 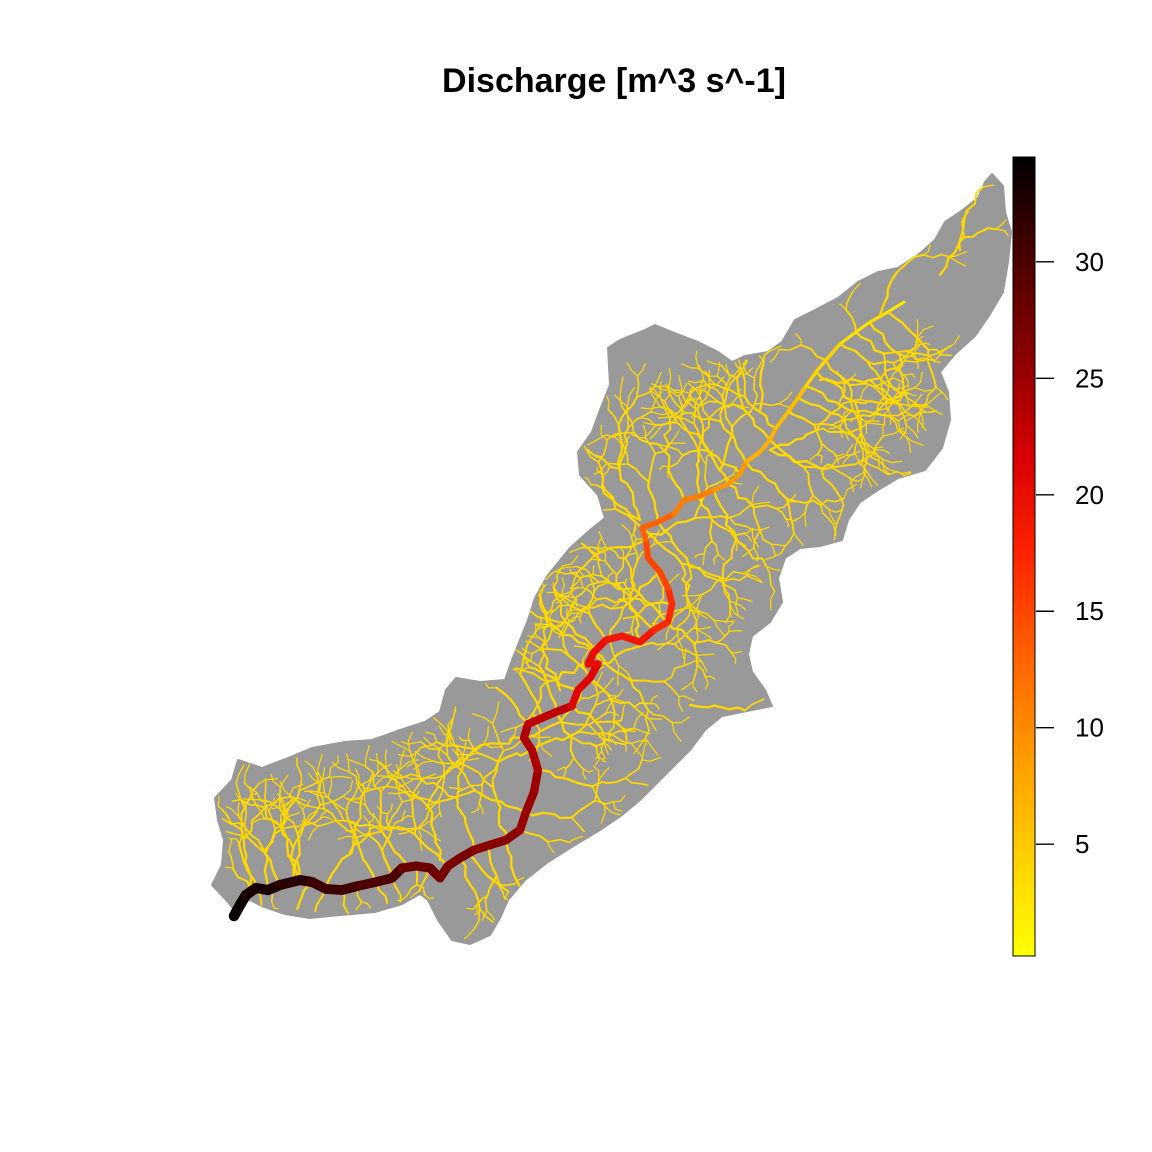 What do you see at coordinates (1058, 556) in the screenshot?
I see `colorbar-legend: 5 10 15 20 25 30` at bounding box center [1058, 556].